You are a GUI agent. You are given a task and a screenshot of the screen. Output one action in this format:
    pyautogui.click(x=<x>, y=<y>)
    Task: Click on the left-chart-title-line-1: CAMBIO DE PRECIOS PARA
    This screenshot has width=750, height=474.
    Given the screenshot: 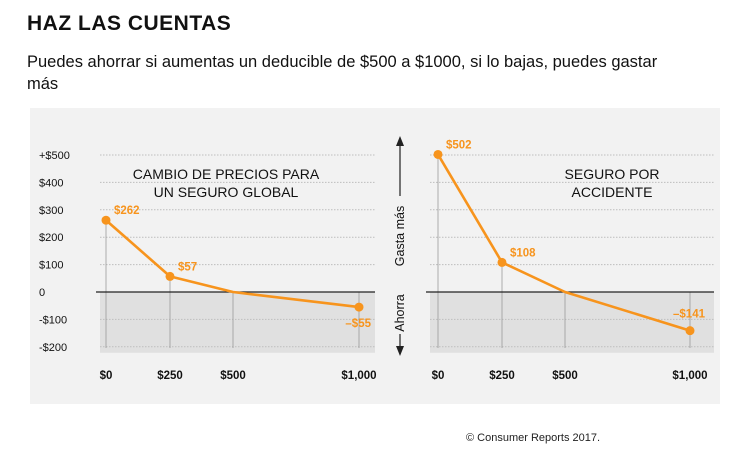 What is the action you would take?
    pyautogui.click(x=226, y=174)
    